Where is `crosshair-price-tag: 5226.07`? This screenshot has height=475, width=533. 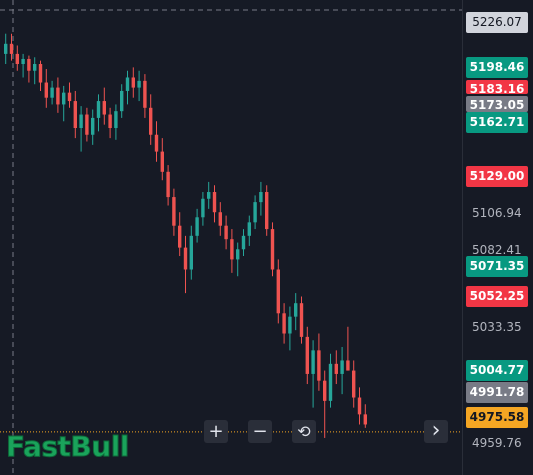 crosshair-price-tag: 5226.07 is located at coordinates (497, 22).